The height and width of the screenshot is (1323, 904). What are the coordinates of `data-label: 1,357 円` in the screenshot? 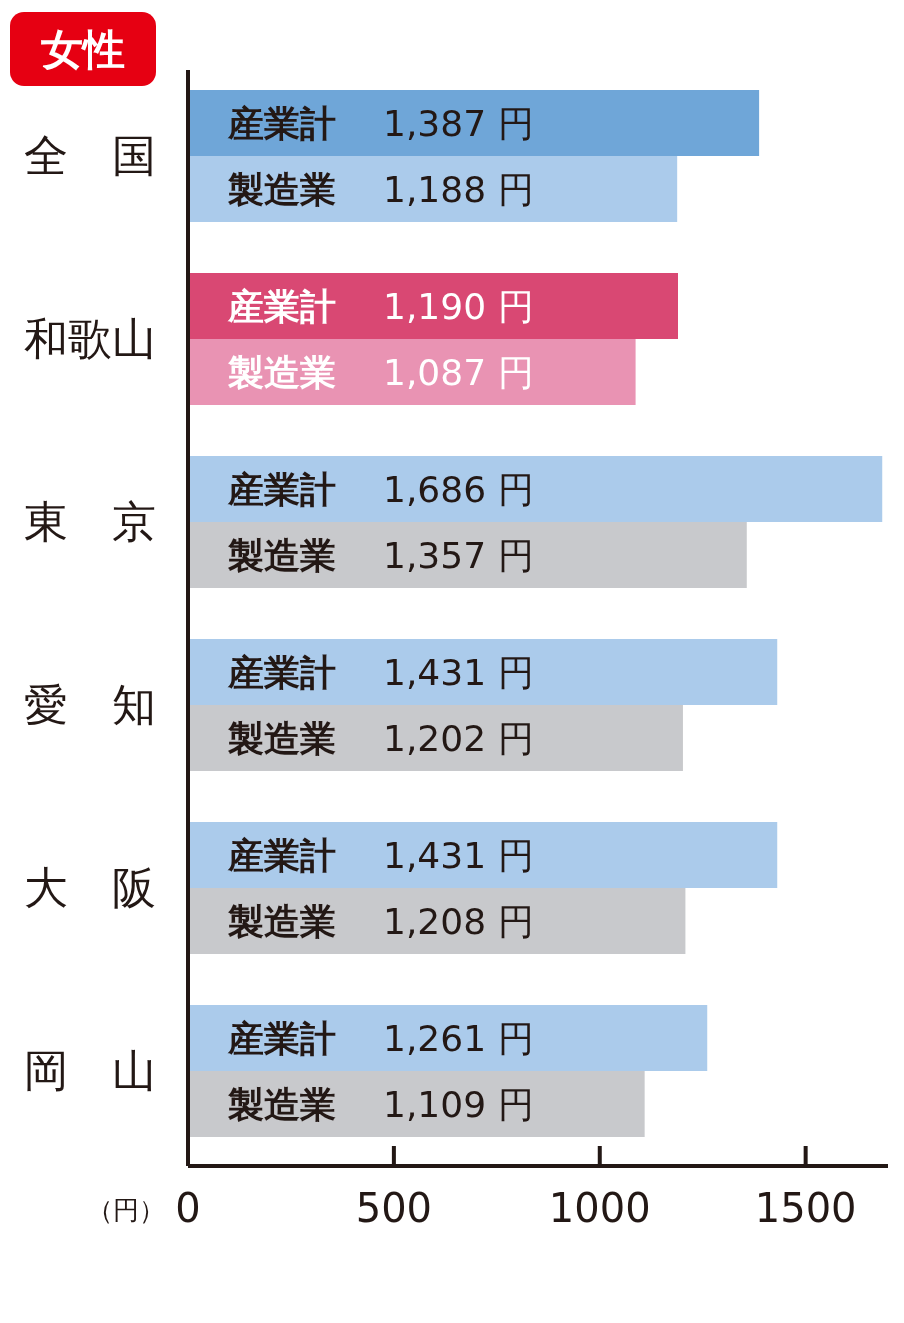 It's located at (458, 555).